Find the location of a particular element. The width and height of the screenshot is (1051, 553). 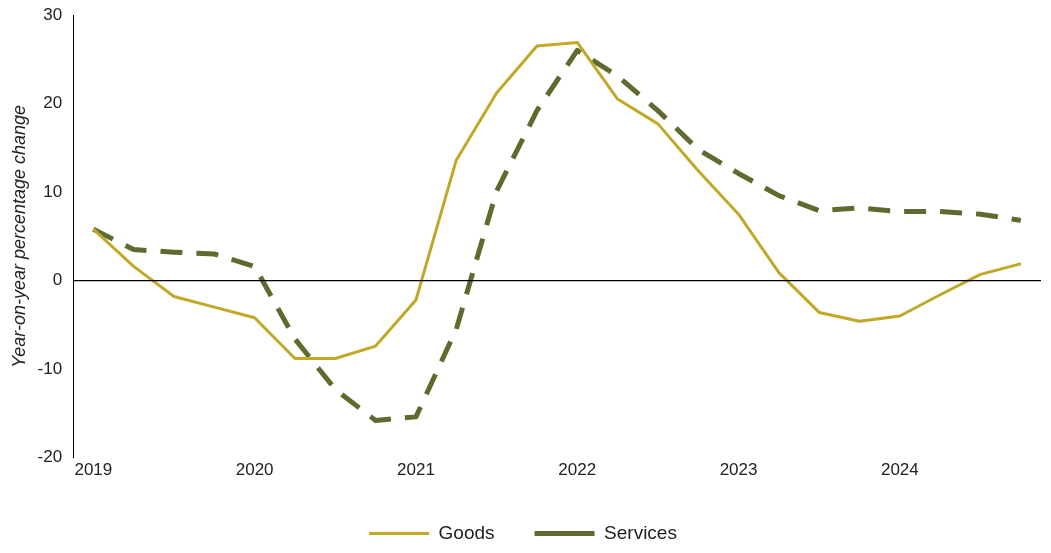

y-axis-title: Year-on-year percentage change is located at coordinates (18, 236).